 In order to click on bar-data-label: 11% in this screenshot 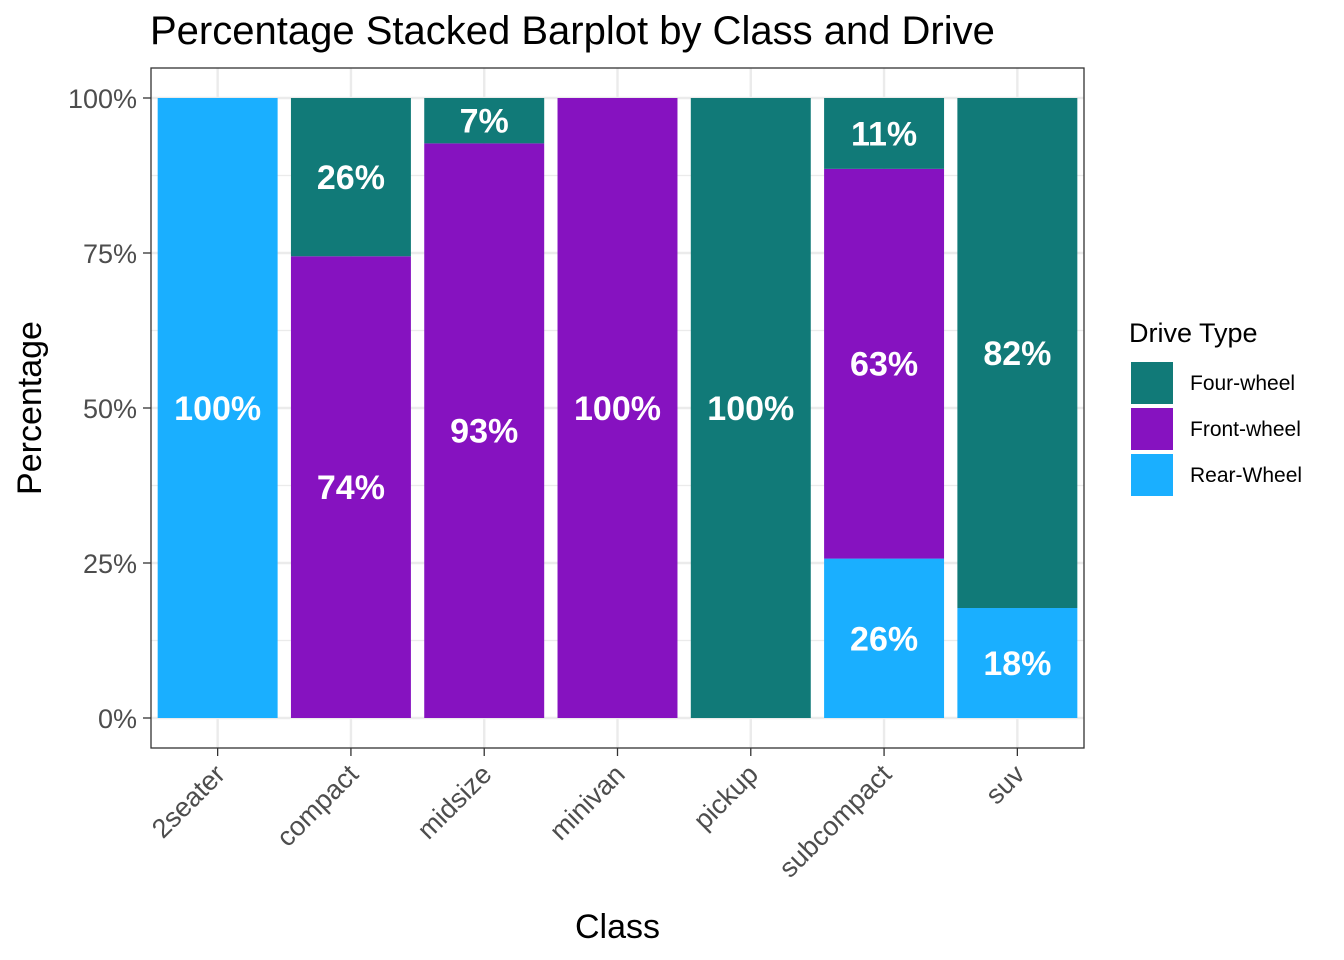, I will do `click(884, 134)`.